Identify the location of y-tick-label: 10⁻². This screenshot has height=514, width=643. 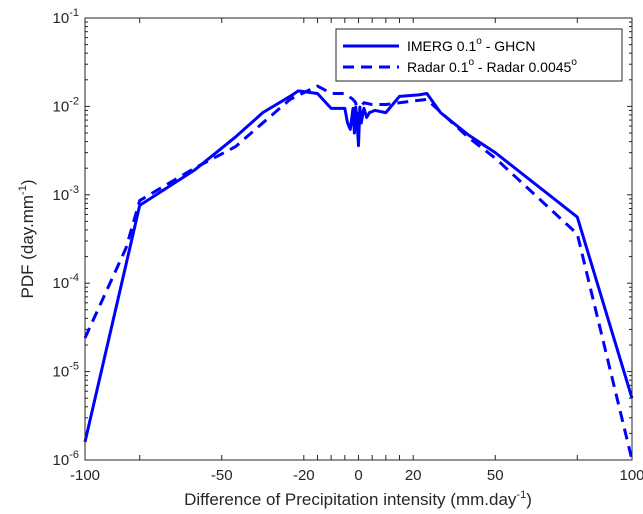
(66, 105).